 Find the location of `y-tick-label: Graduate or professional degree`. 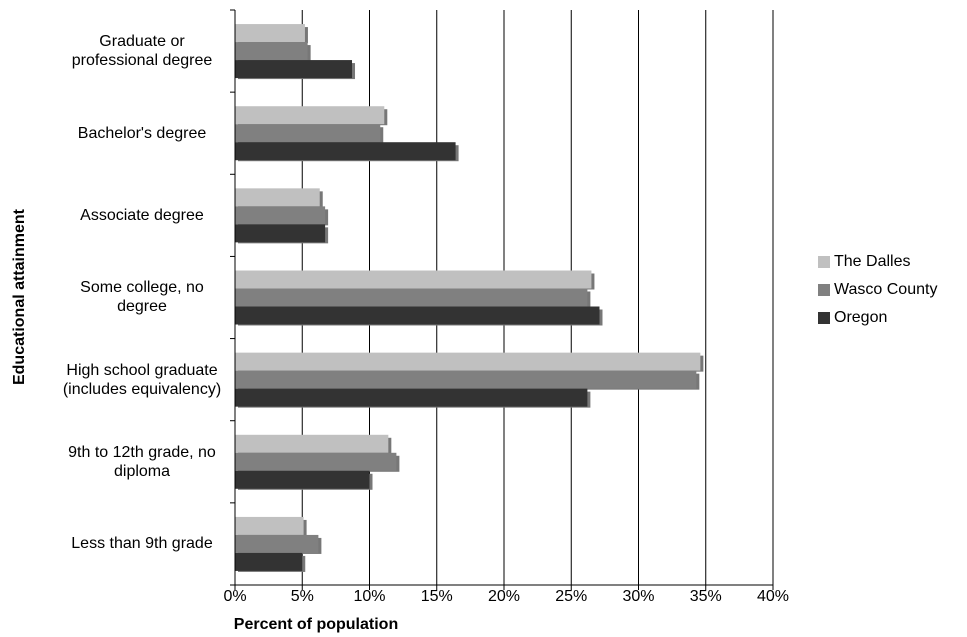

y-tick-label: Graduate or professional degree is located at coordinates (142, 51).